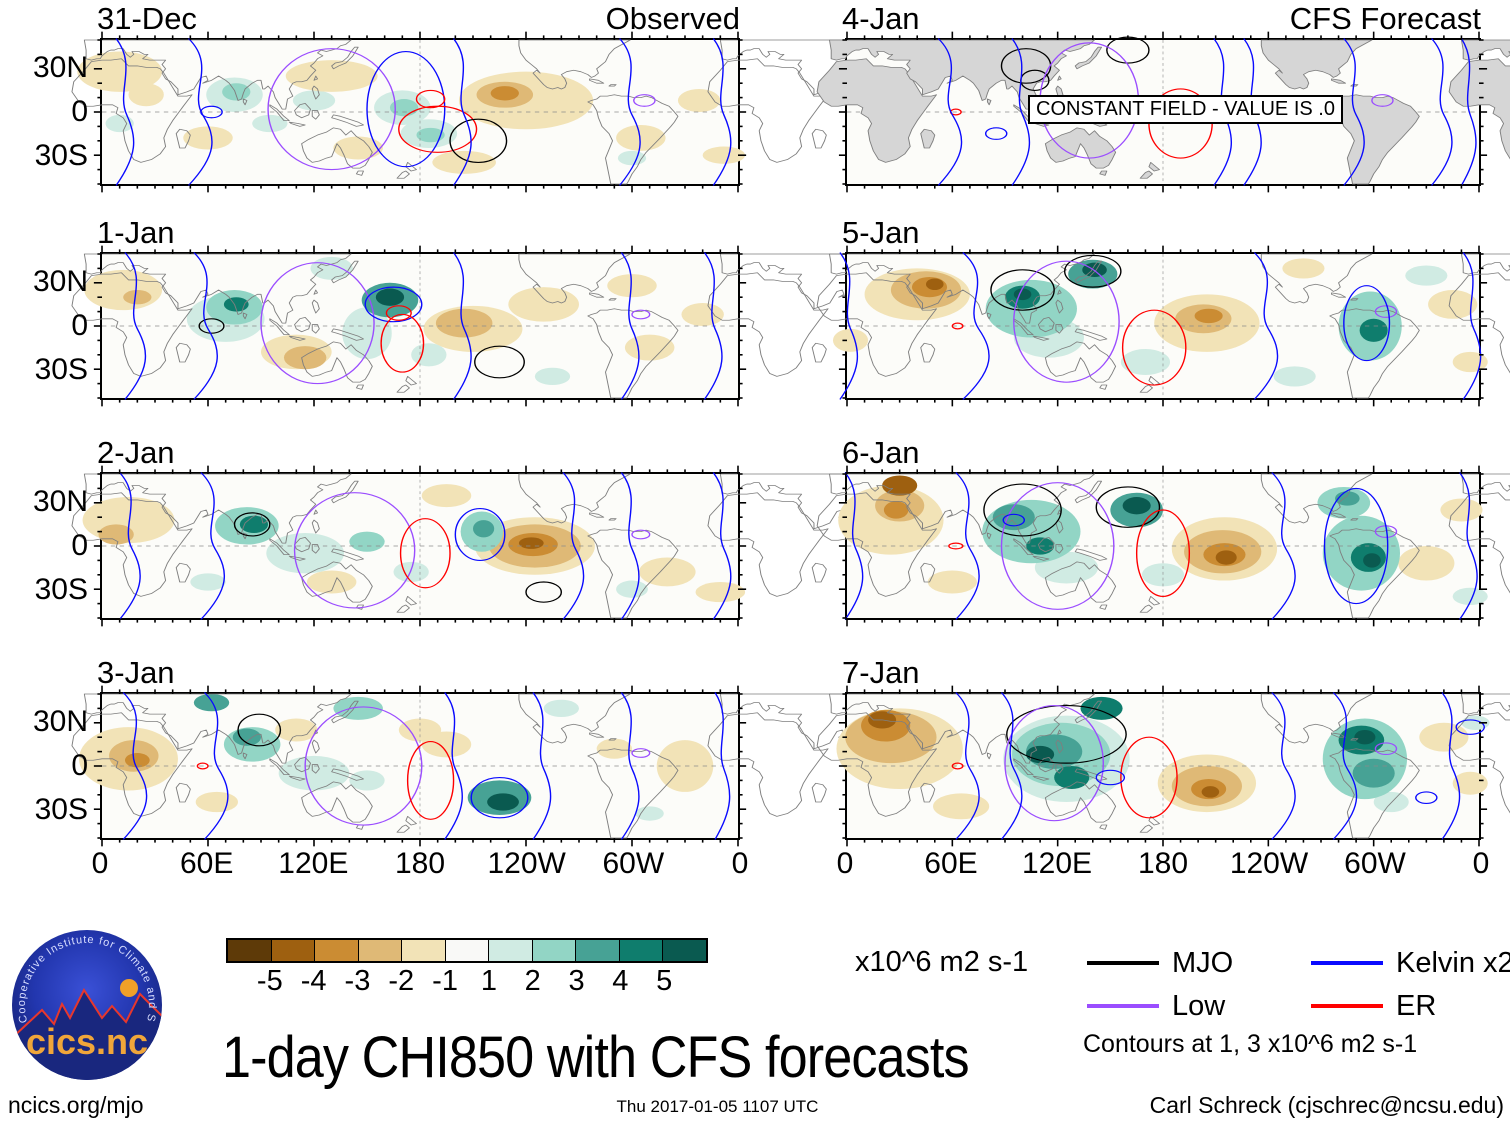 The height and width of the screenshot is (1121, 1510). I want to click on logo-mountains, so click(87, 1029).